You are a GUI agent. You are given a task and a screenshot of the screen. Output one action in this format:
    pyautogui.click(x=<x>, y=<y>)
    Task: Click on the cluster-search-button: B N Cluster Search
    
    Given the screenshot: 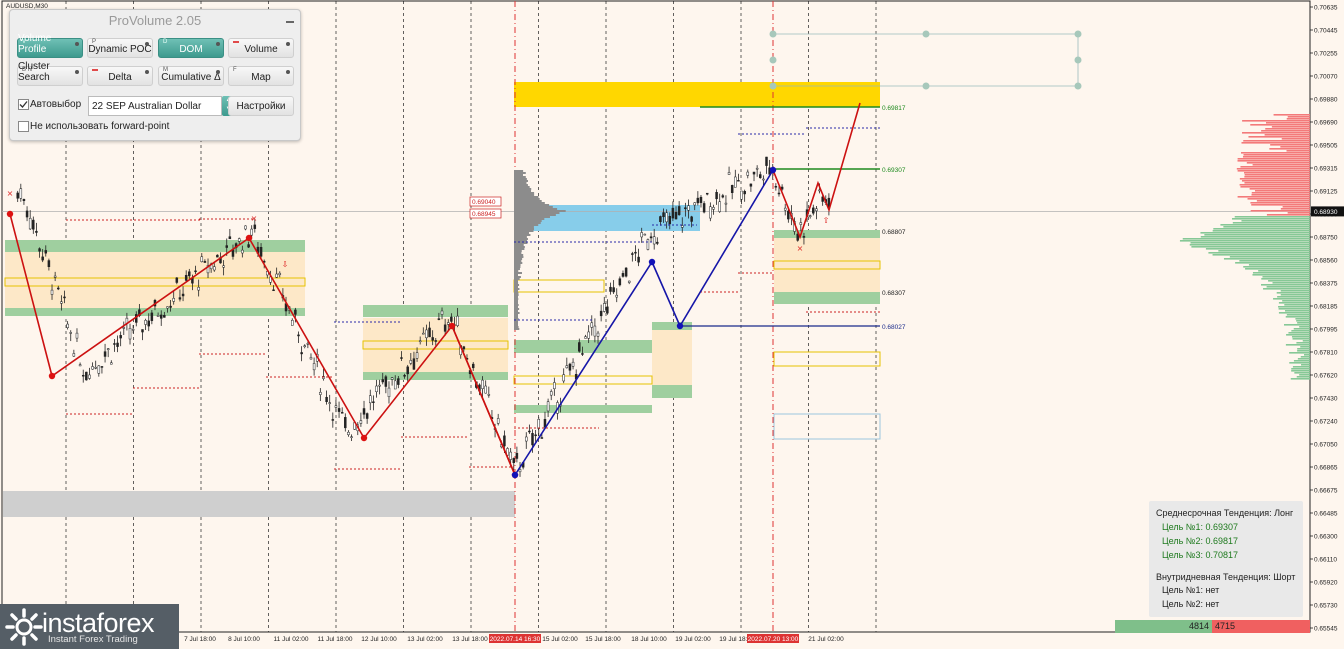 What is the action you would take?
    pyautogui.click(x=50, y=73)
    